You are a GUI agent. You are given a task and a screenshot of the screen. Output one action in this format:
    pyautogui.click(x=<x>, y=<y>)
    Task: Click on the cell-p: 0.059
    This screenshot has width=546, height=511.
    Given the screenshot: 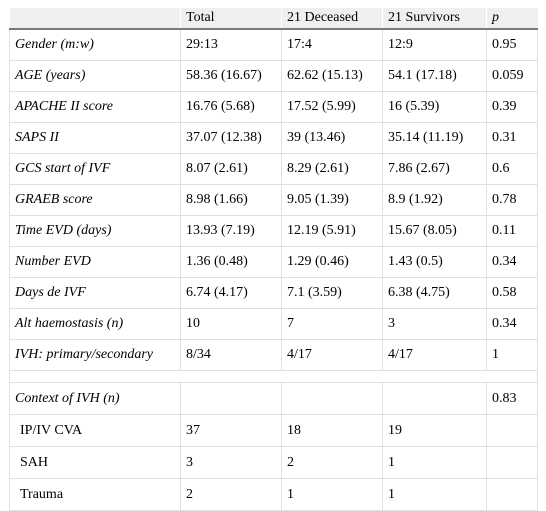 What is the action you would take?
    pyautogui.click(x=512, y=76)
    